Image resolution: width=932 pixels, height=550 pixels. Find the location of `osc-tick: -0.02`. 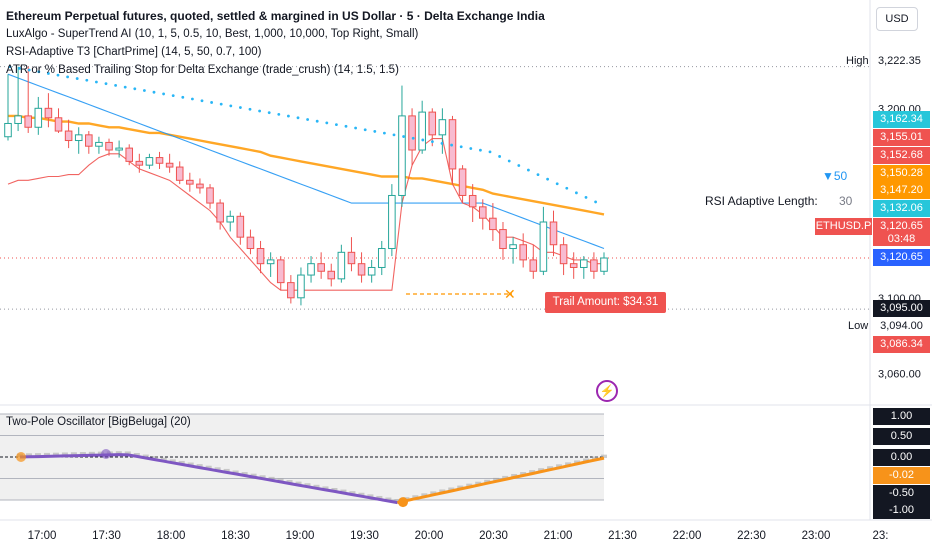

osc-tick: -0.02 is located at coordinates (901, 475).